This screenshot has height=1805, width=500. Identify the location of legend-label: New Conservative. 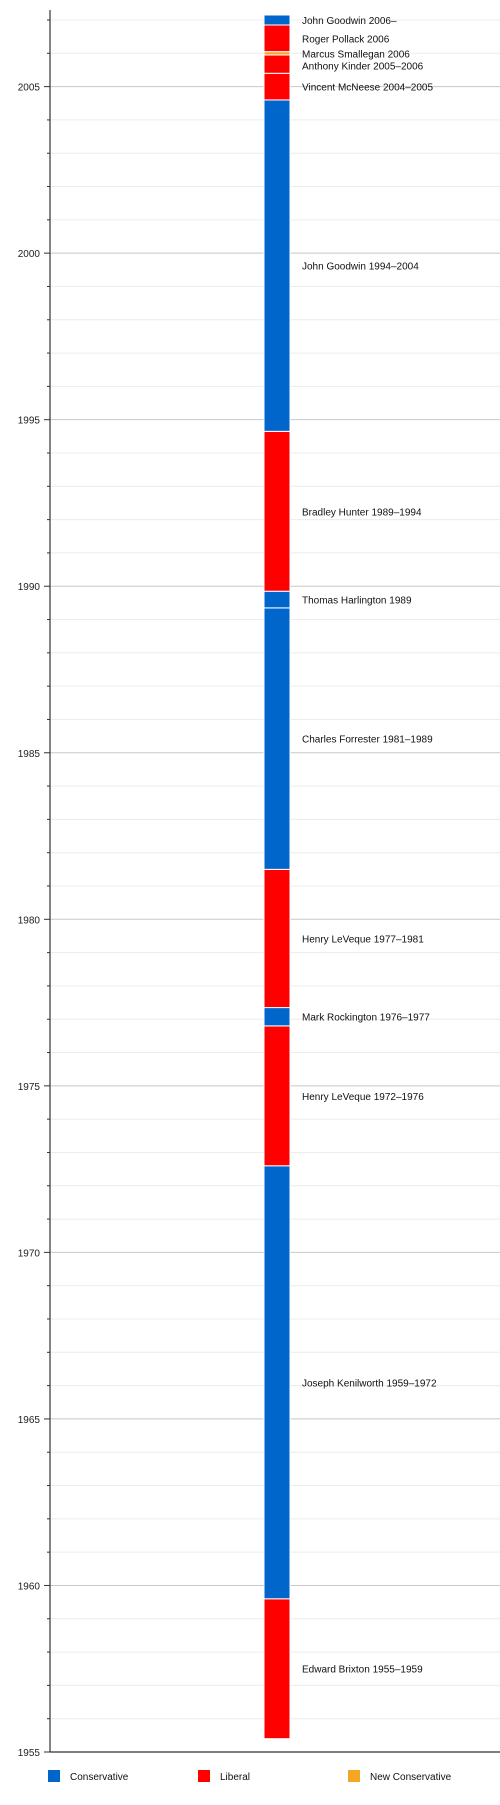
(411, 1777).